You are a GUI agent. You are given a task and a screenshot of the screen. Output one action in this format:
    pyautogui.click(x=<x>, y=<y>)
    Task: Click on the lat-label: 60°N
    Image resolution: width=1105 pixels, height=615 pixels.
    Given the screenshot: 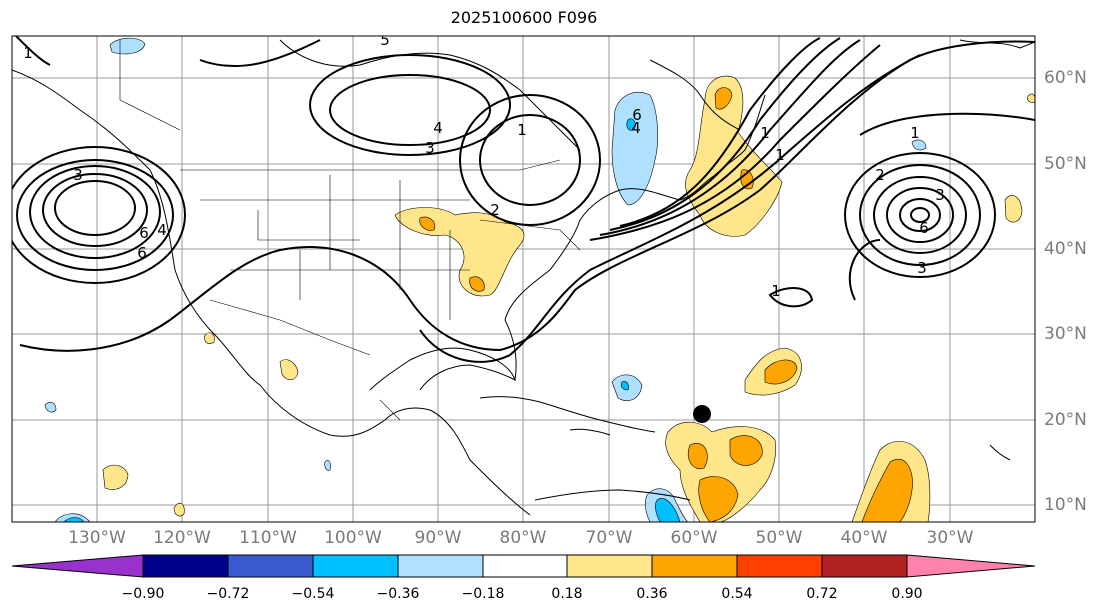 What is the action you would take?
    pyautogui.click(x=1065, y=78)
    